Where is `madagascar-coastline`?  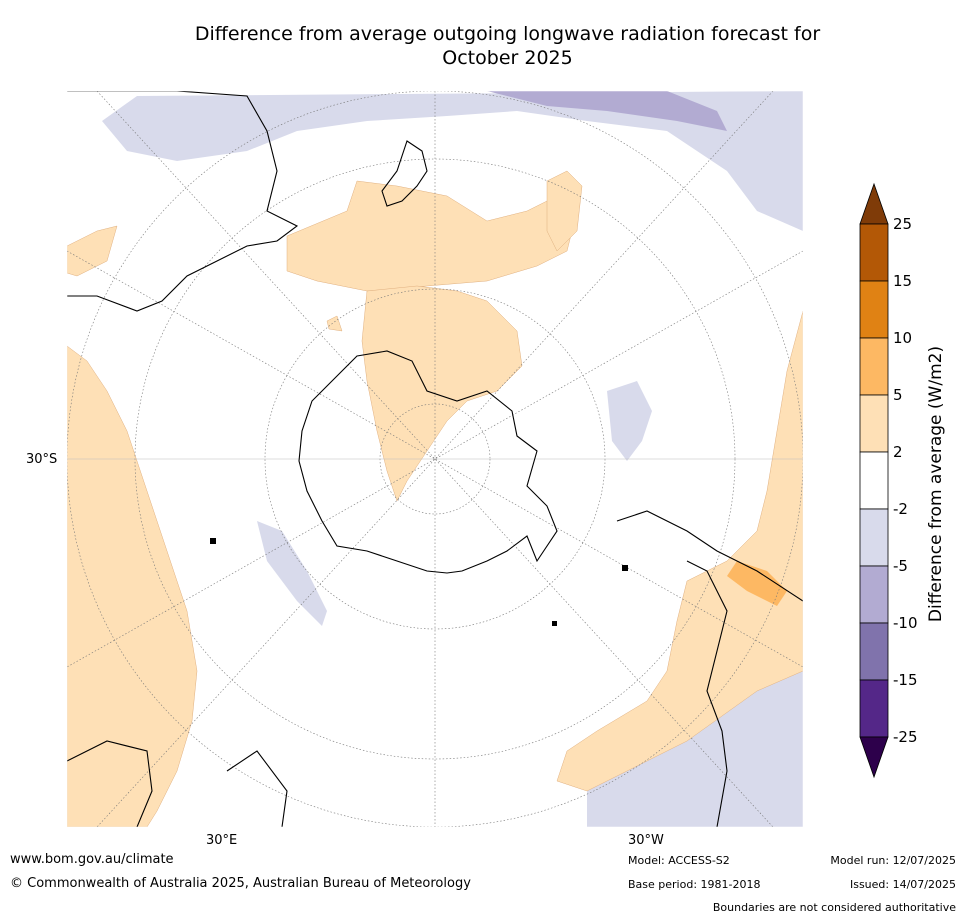
madagascar-coastline is located at coordinates (257, 788).